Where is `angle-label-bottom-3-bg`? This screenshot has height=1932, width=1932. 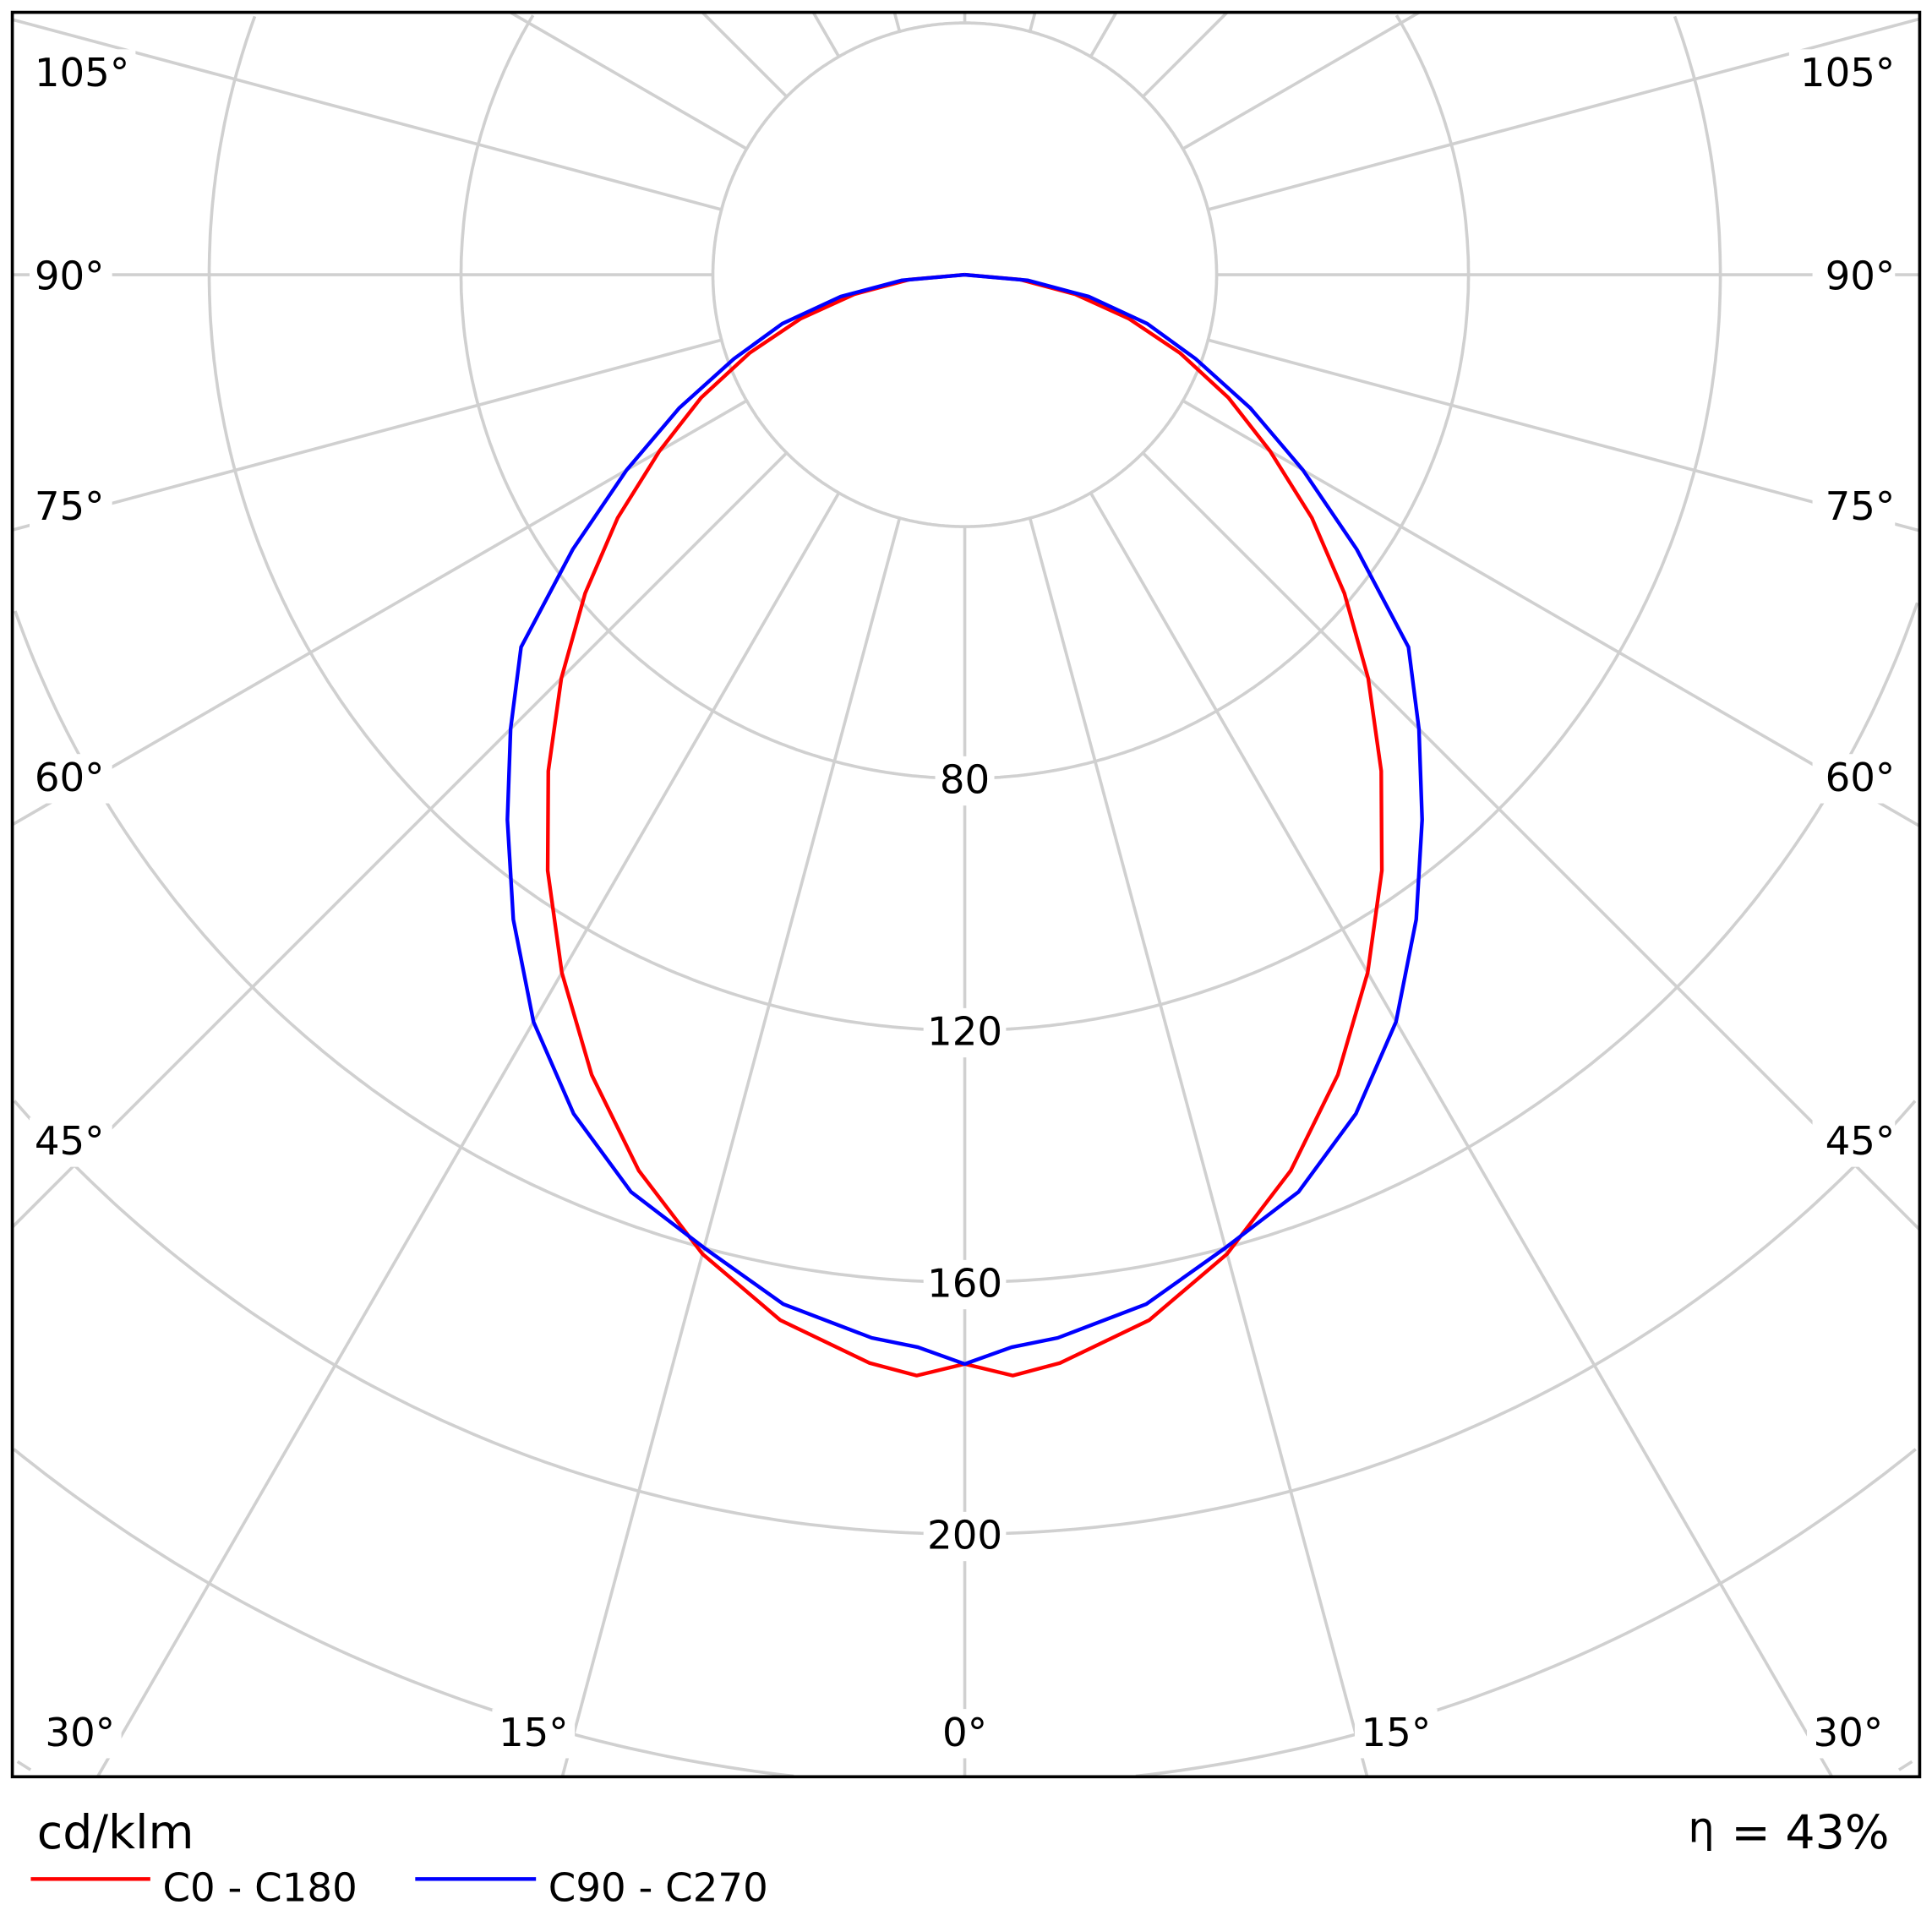 angle-label-bottom-3-bg is located at coordinates (1396, 1734).